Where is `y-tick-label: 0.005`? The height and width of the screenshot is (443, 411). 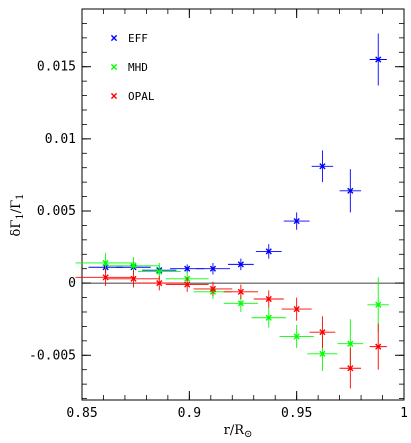
y-tick-label: 0.005 is located at coordinates (56, 211).